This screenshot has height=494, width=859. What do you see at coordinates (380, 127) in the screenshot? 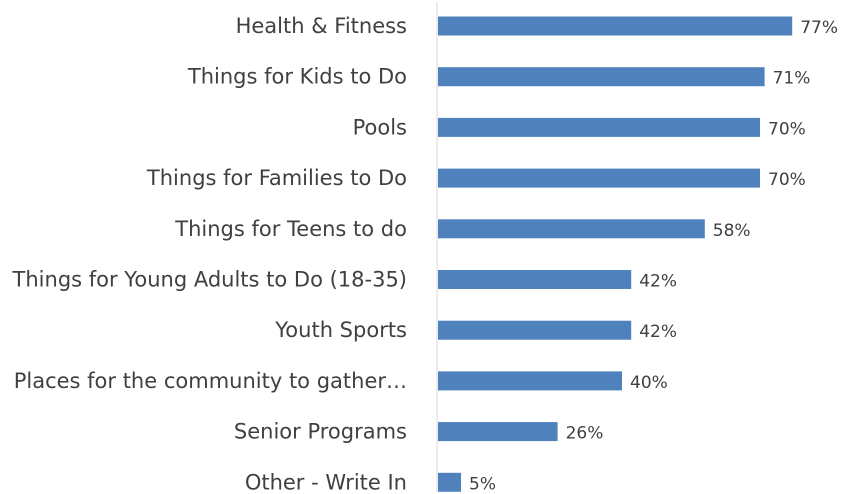
I see `category-label: Pools` at bounding box center [380, 127].